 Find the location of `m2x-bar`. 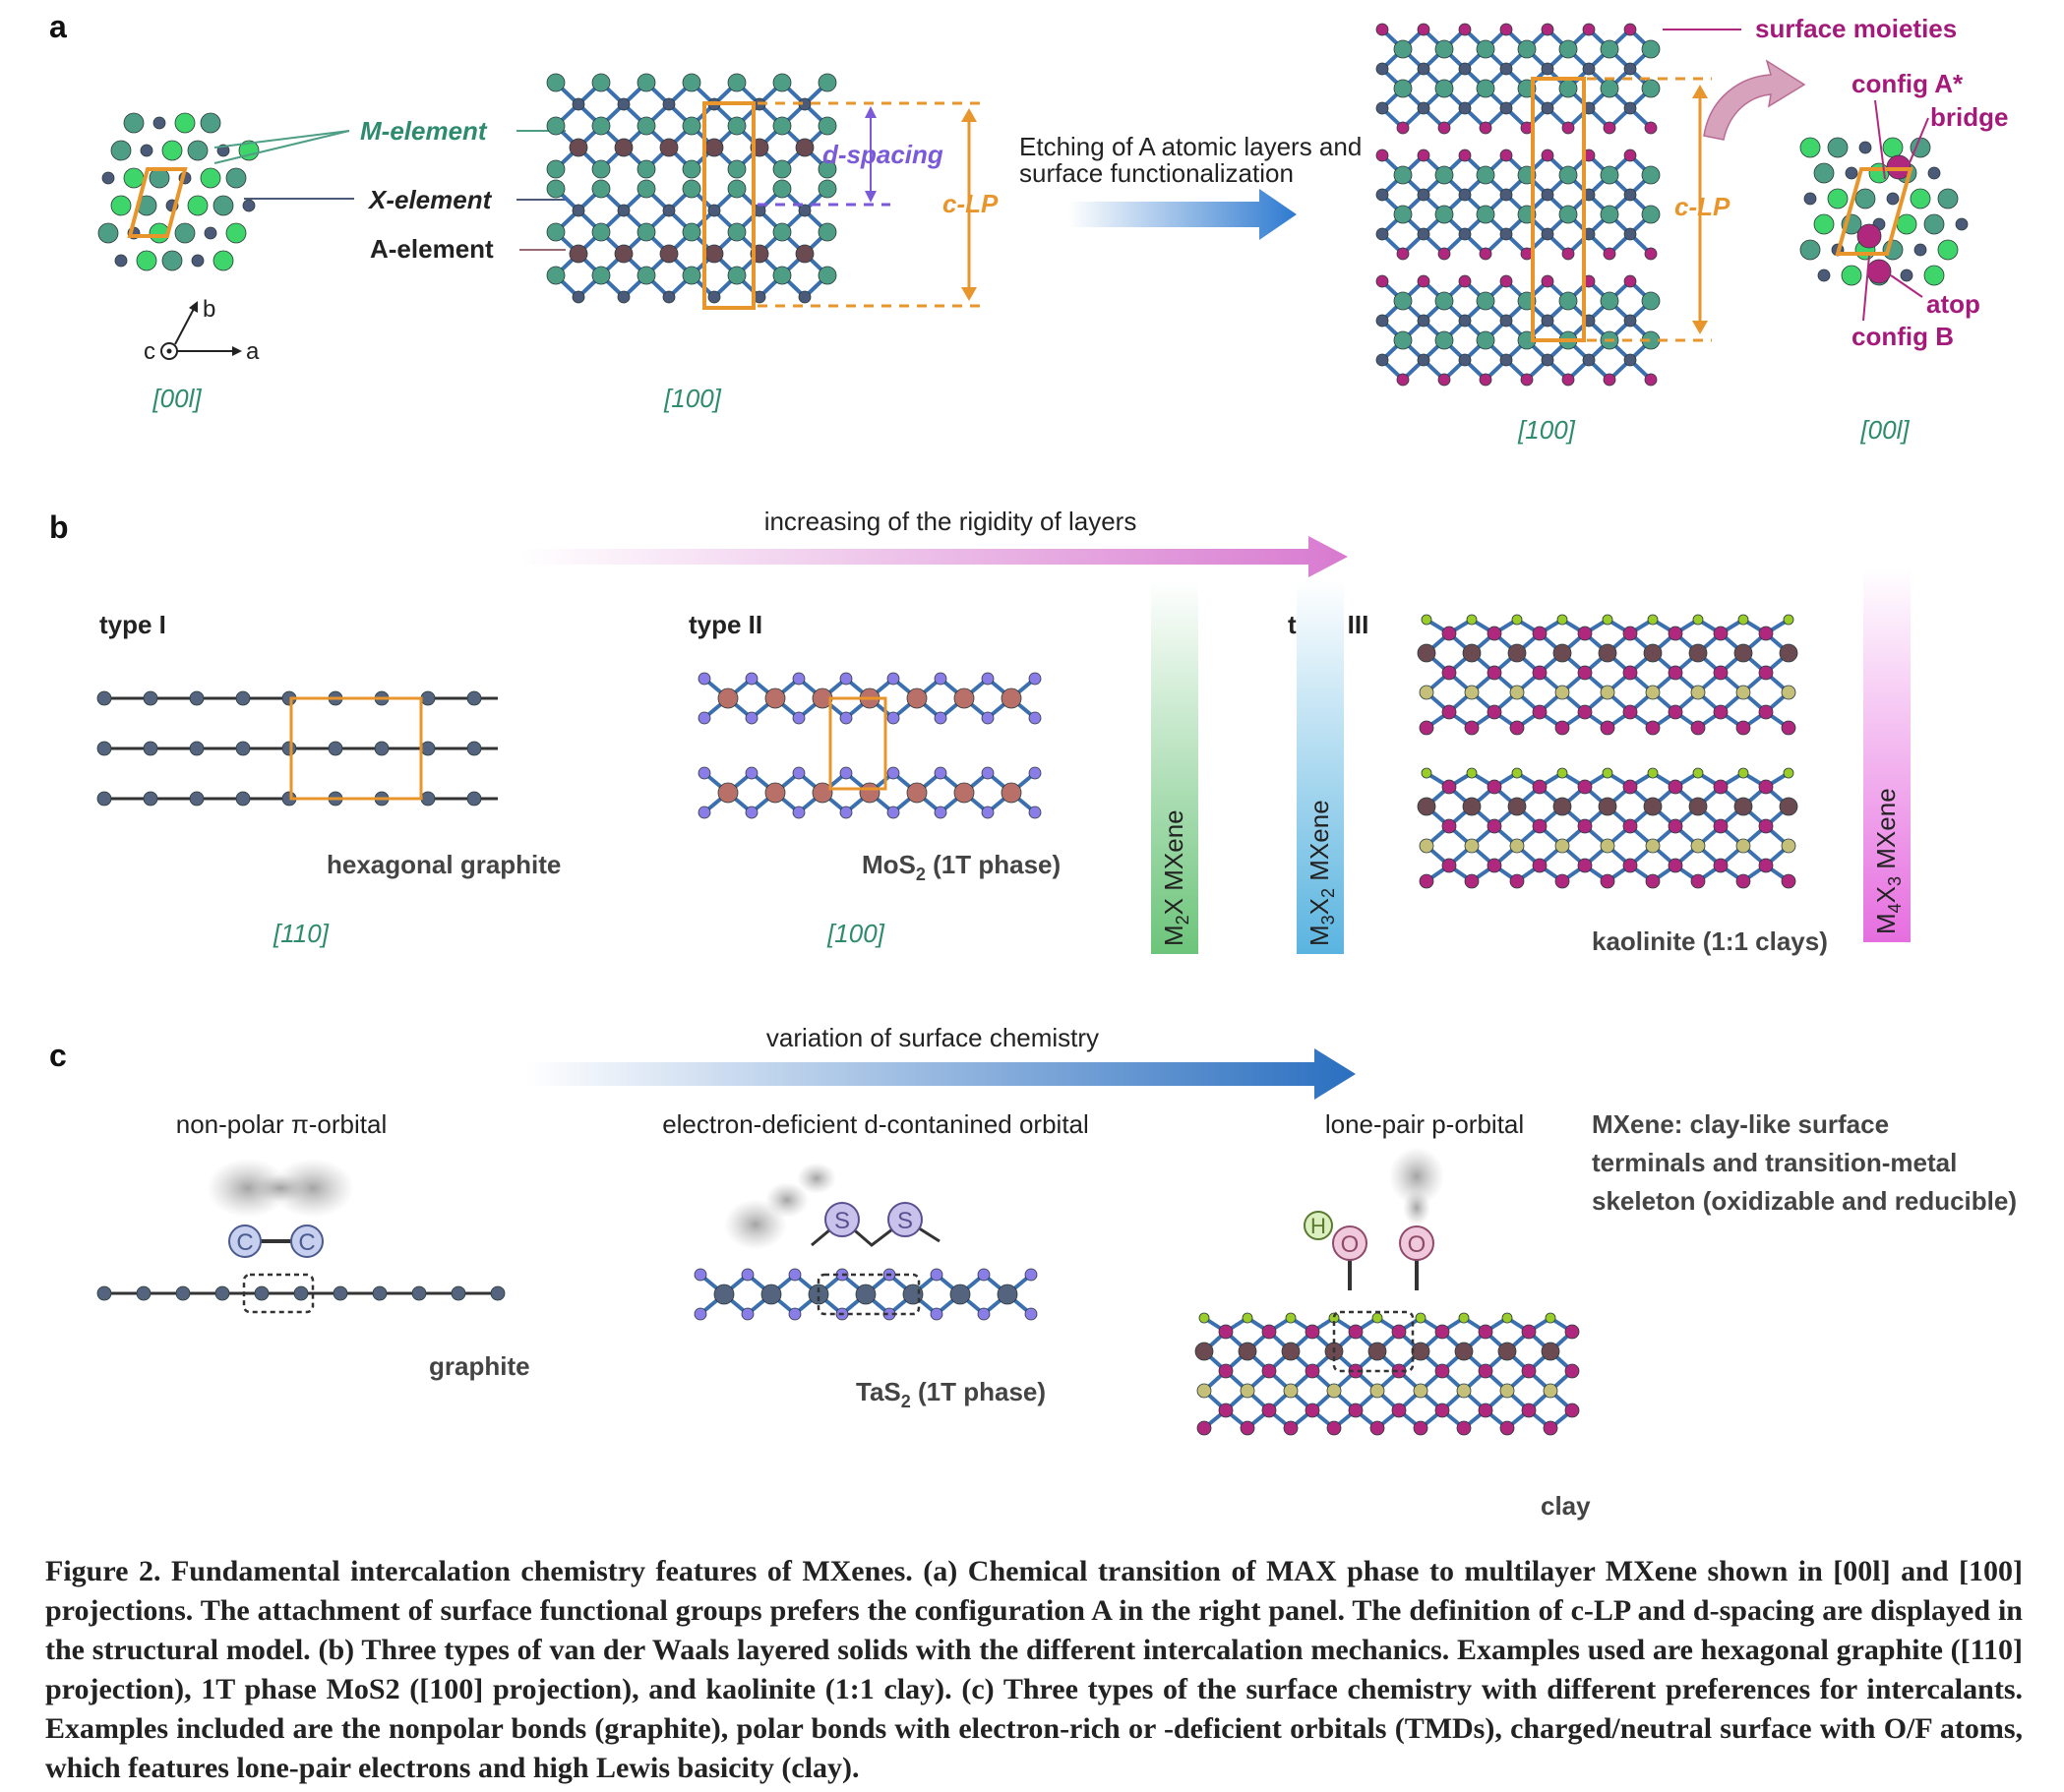

m2x-bar is located at coordinates (1175, 767).